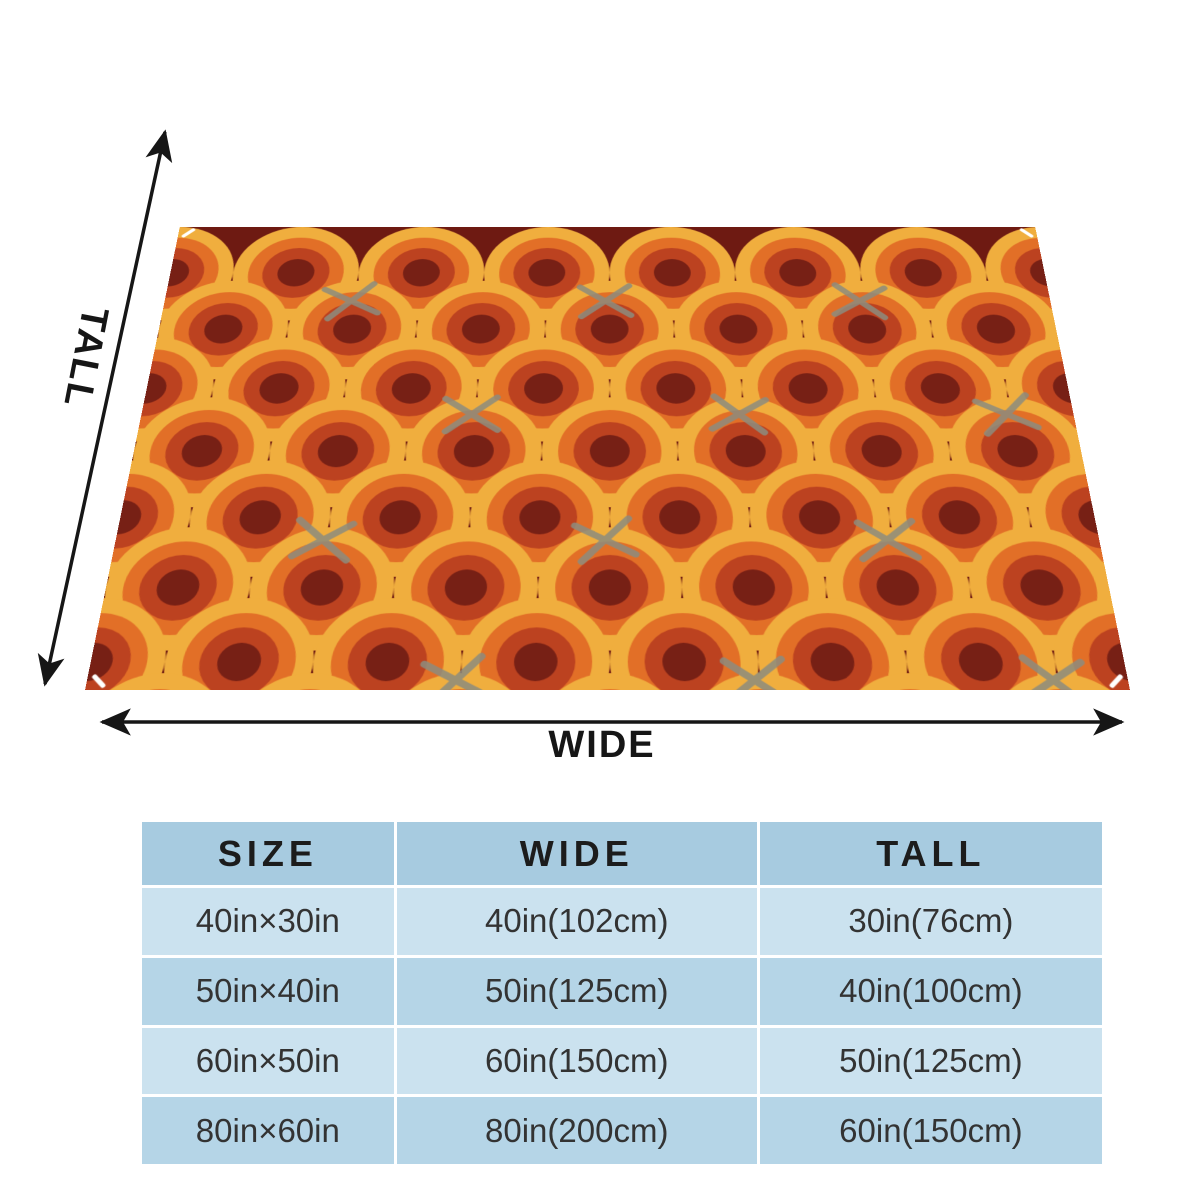  Describe the element at coordinates (930, 991) in the screenshot. I see `size-table-cell: 40in(100cm)` at that location.